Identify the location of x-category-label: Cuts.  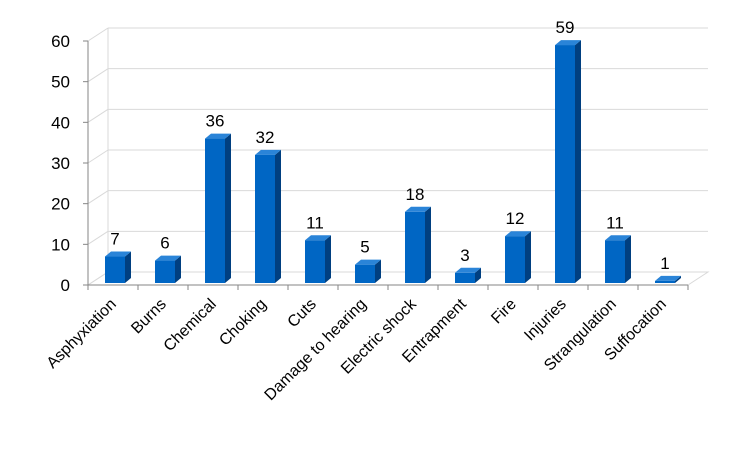
(302, 313).